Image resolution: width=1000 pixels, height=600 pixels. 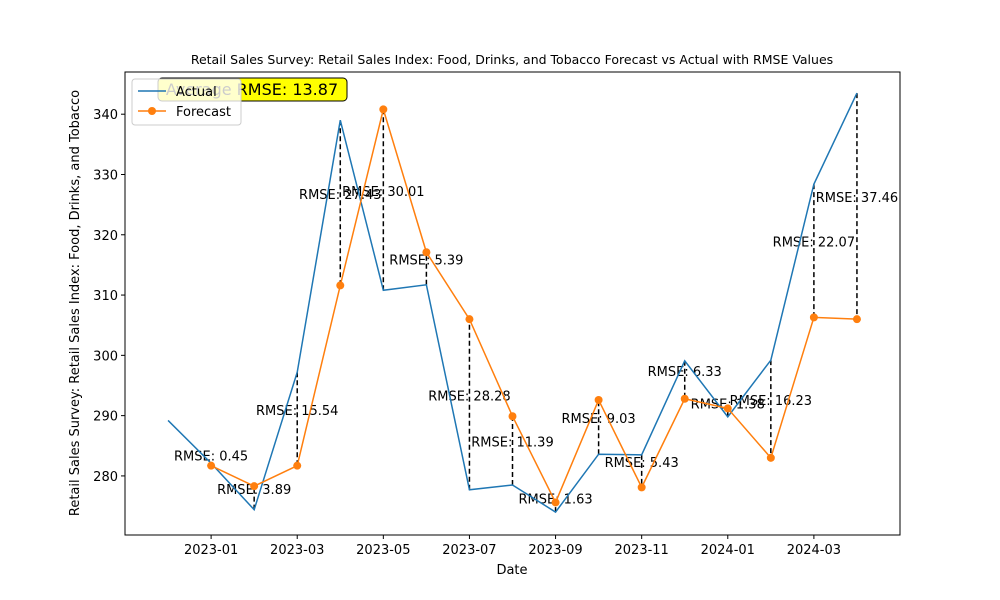 I want to click on x-tick-label: 2024-03, so click(x=814, y=550).